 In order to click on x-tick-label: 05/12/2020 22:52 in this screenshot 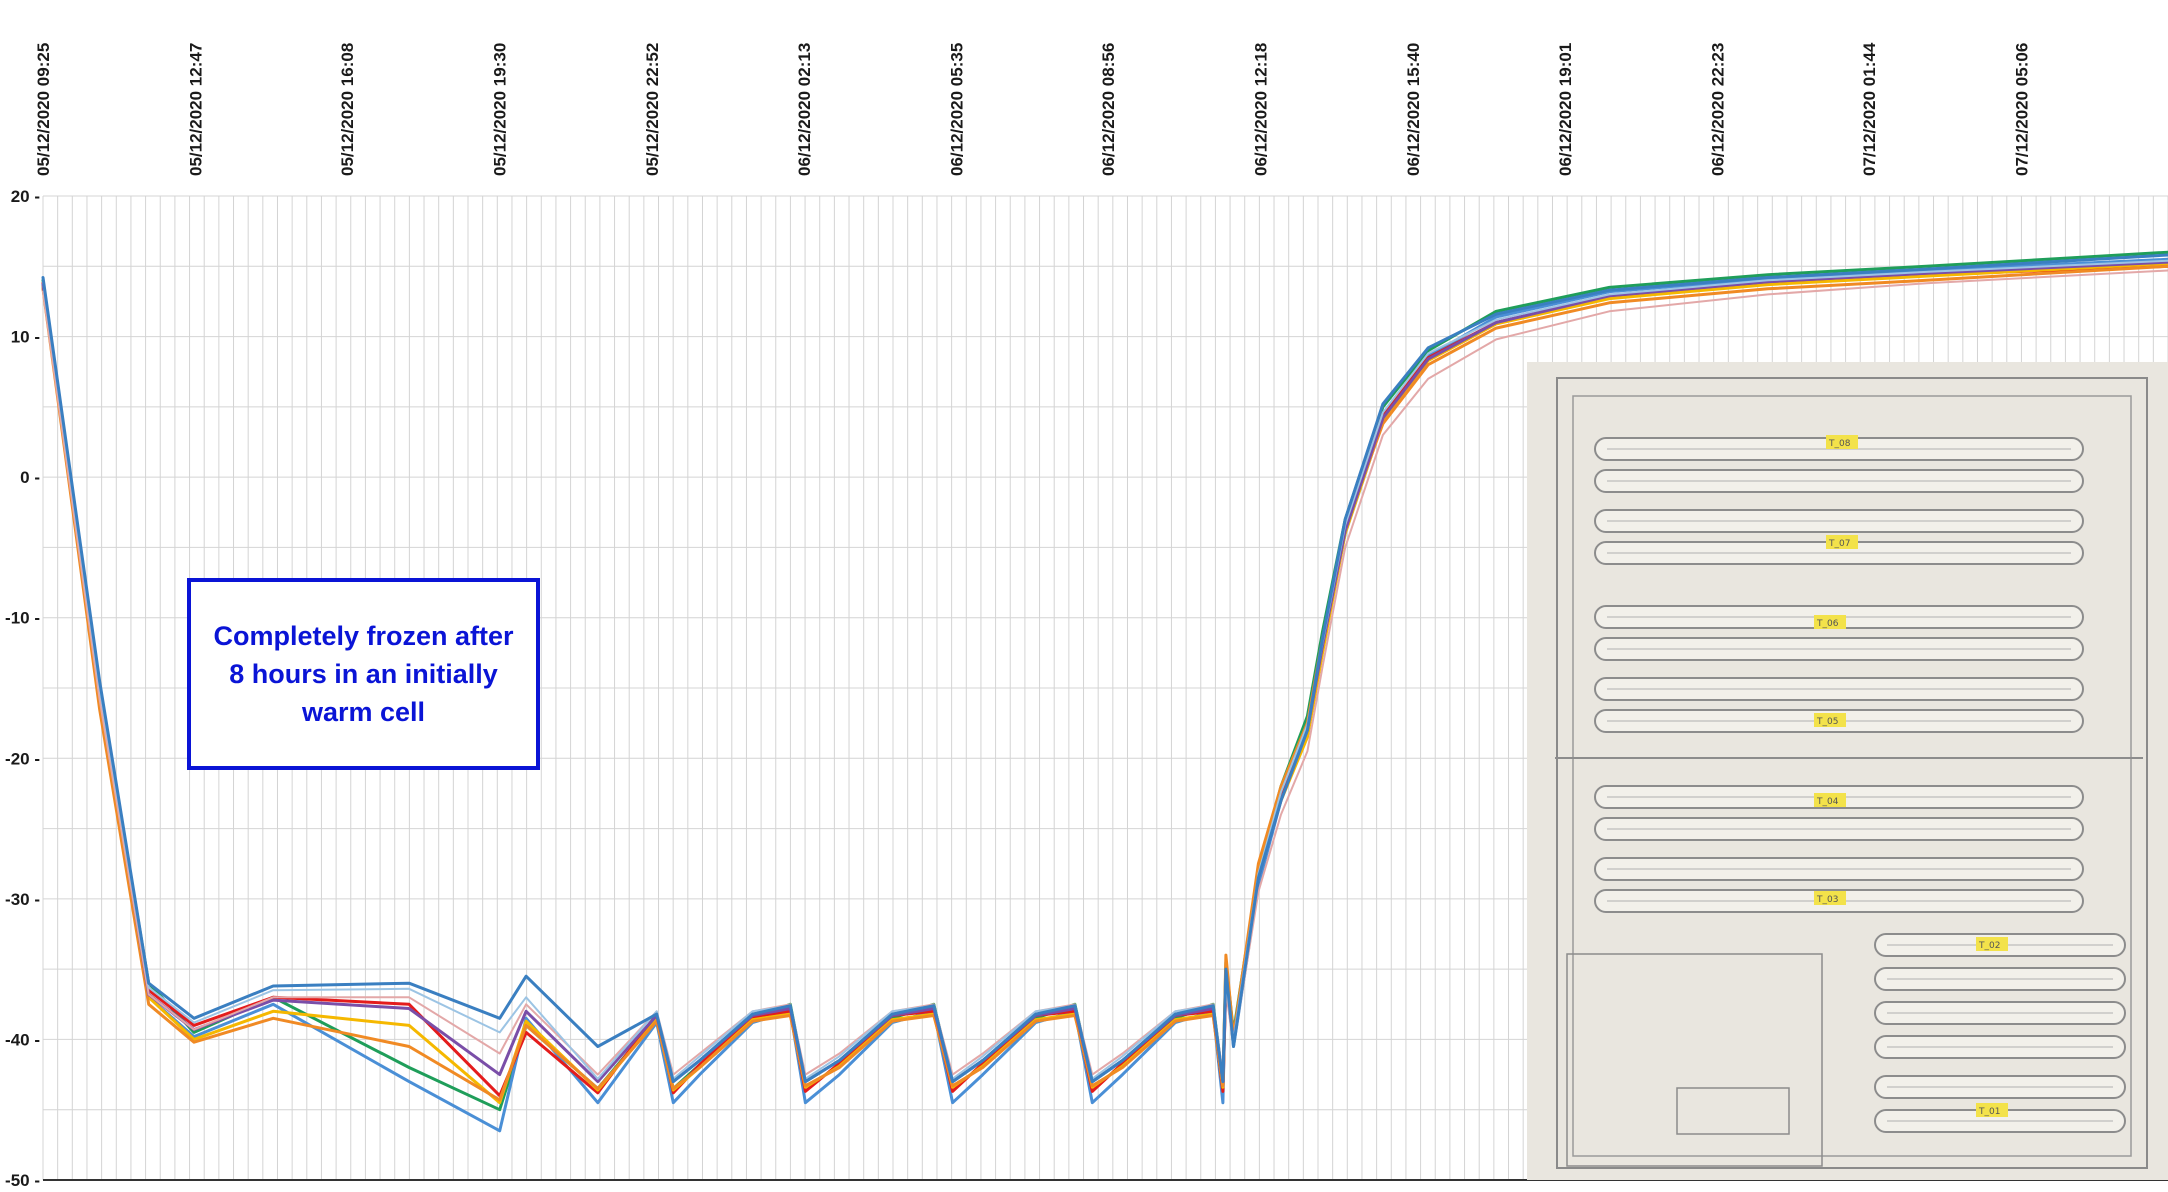, I will do `click(652, 109)`.